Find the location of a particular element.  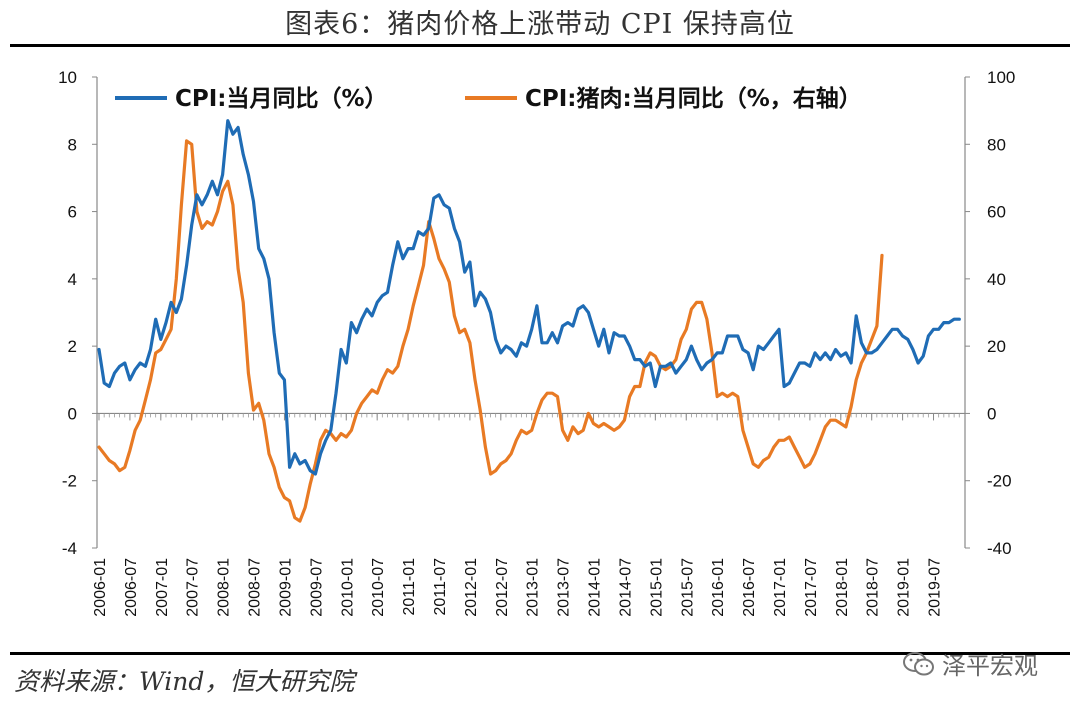

right-tick-label: 80 is located at coordinates (996, 144).